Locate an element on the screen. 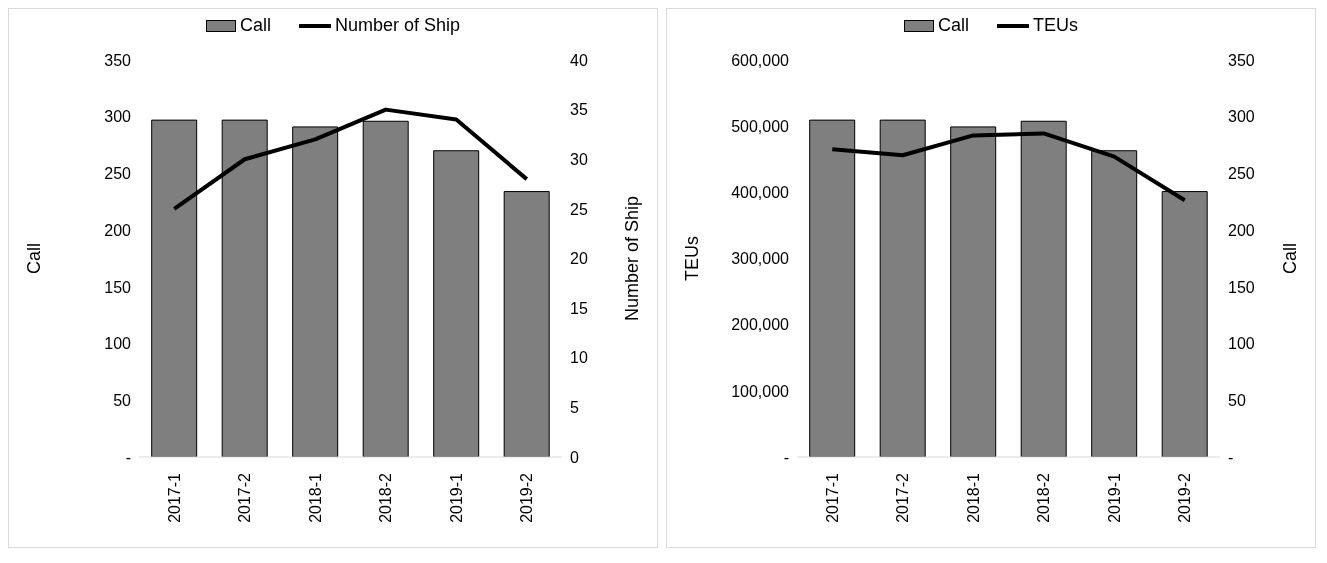 This screenshot has width=1327, height=563. legend-label: TEUs is located at coordinates (1055, 25).